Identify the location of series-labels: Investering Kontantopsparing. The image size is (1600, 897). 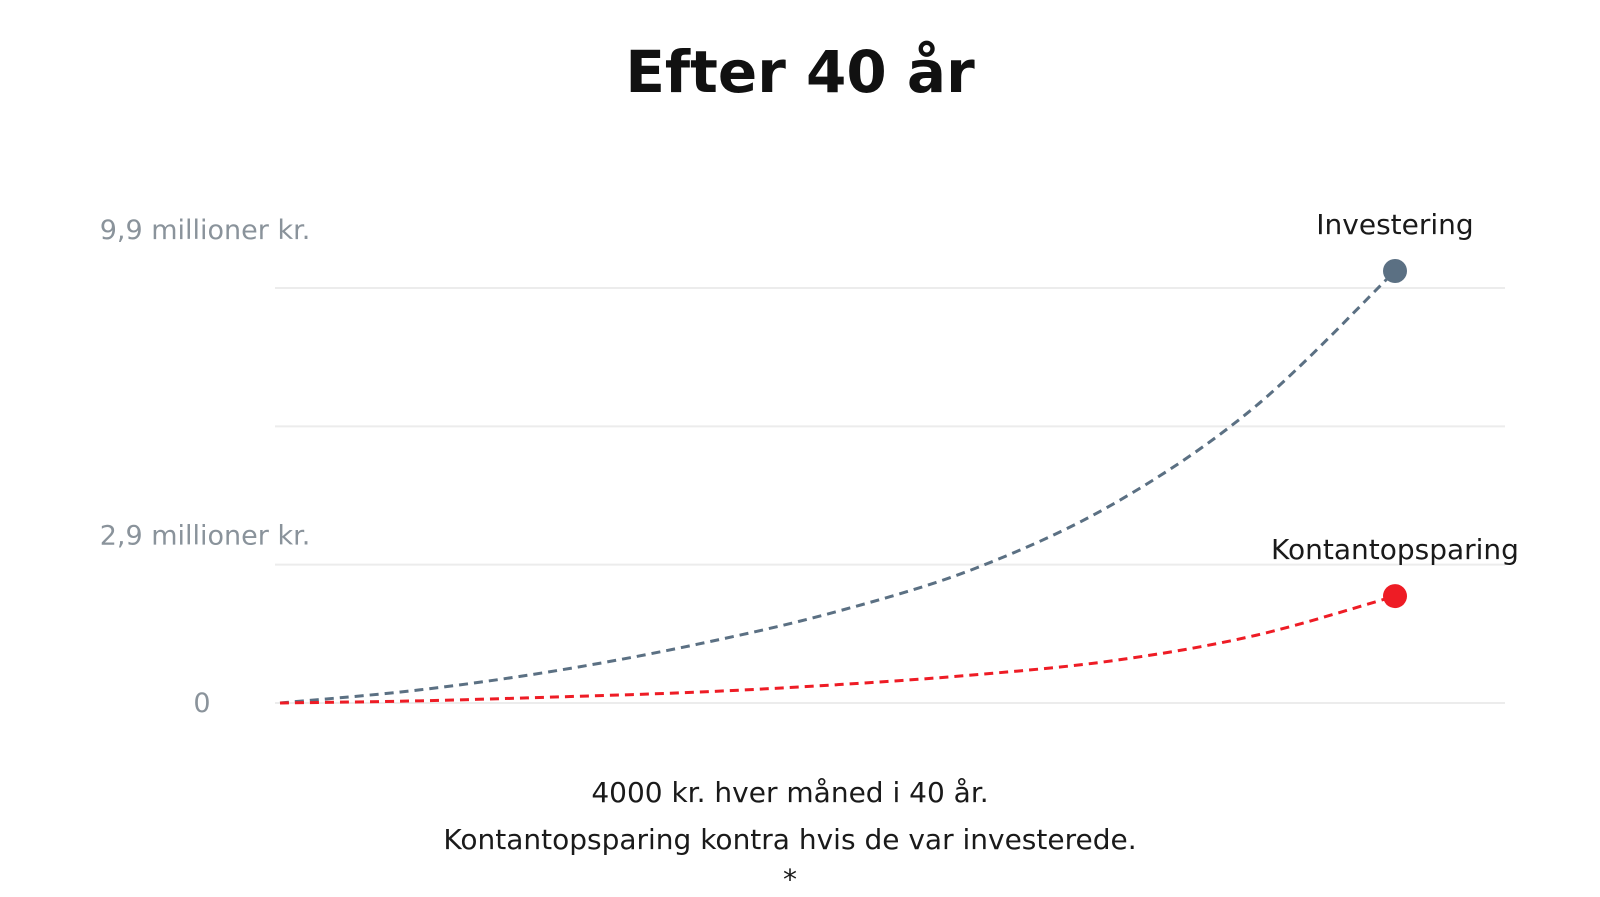
(1395, 387).